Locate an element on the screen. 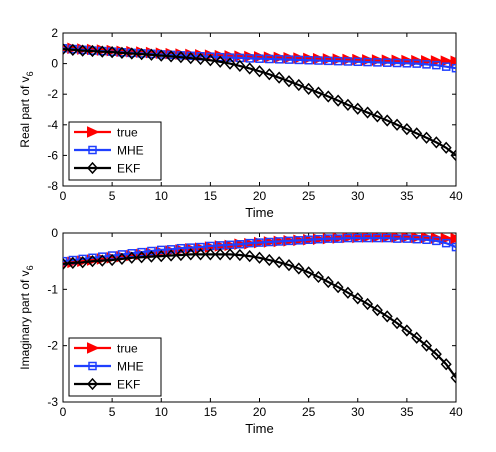  y-tick-label: -8 is located at coordinates (52, 186).